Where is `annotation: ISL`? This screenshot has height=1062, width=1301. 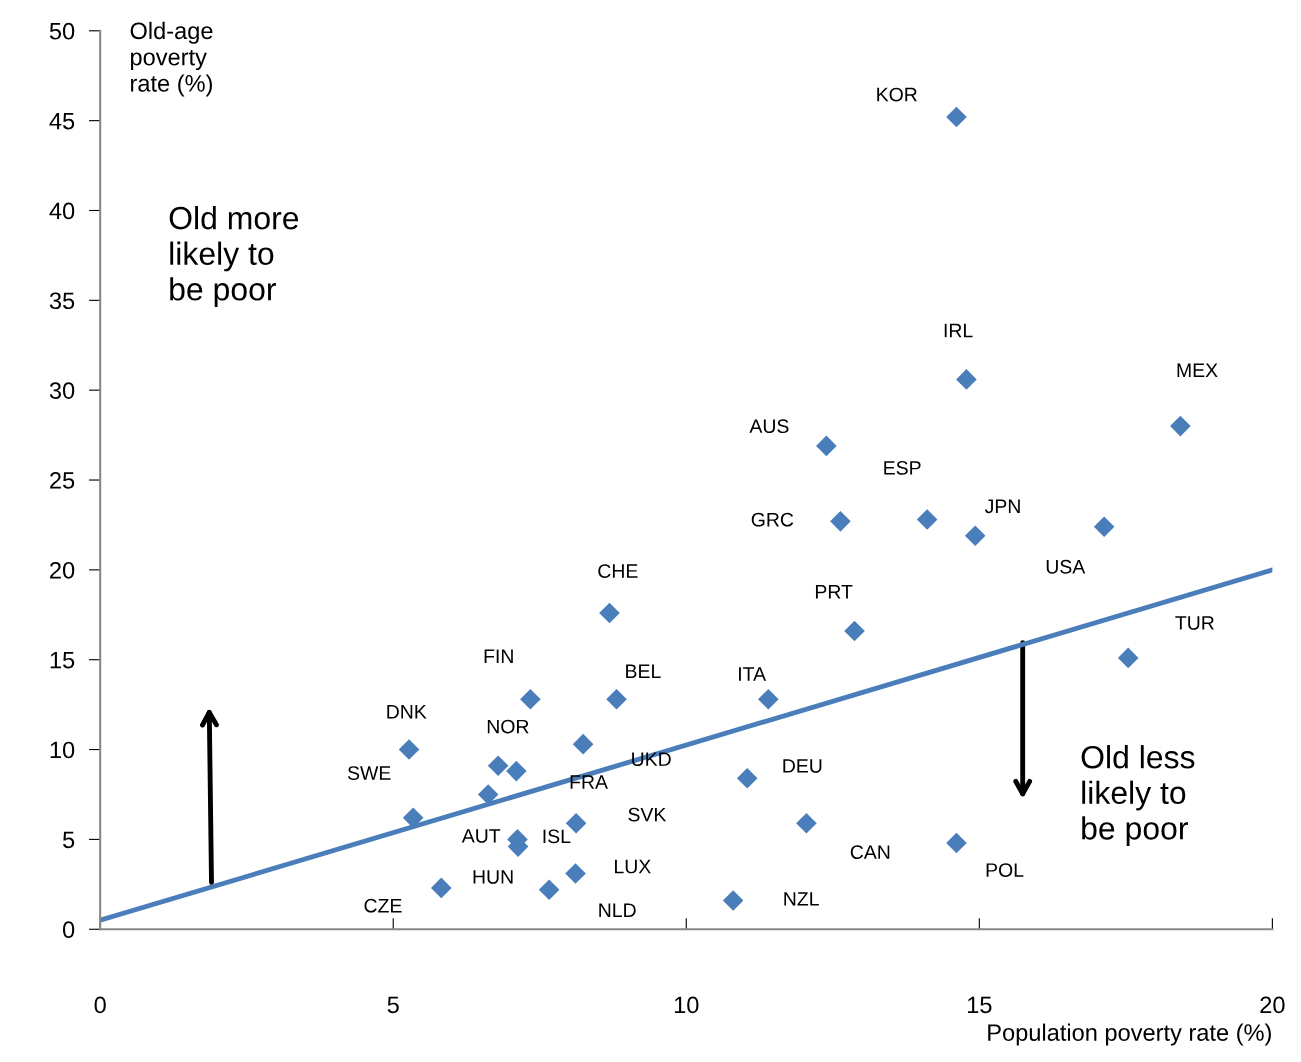 annotation: ISL is located at coordinates (557, 836).